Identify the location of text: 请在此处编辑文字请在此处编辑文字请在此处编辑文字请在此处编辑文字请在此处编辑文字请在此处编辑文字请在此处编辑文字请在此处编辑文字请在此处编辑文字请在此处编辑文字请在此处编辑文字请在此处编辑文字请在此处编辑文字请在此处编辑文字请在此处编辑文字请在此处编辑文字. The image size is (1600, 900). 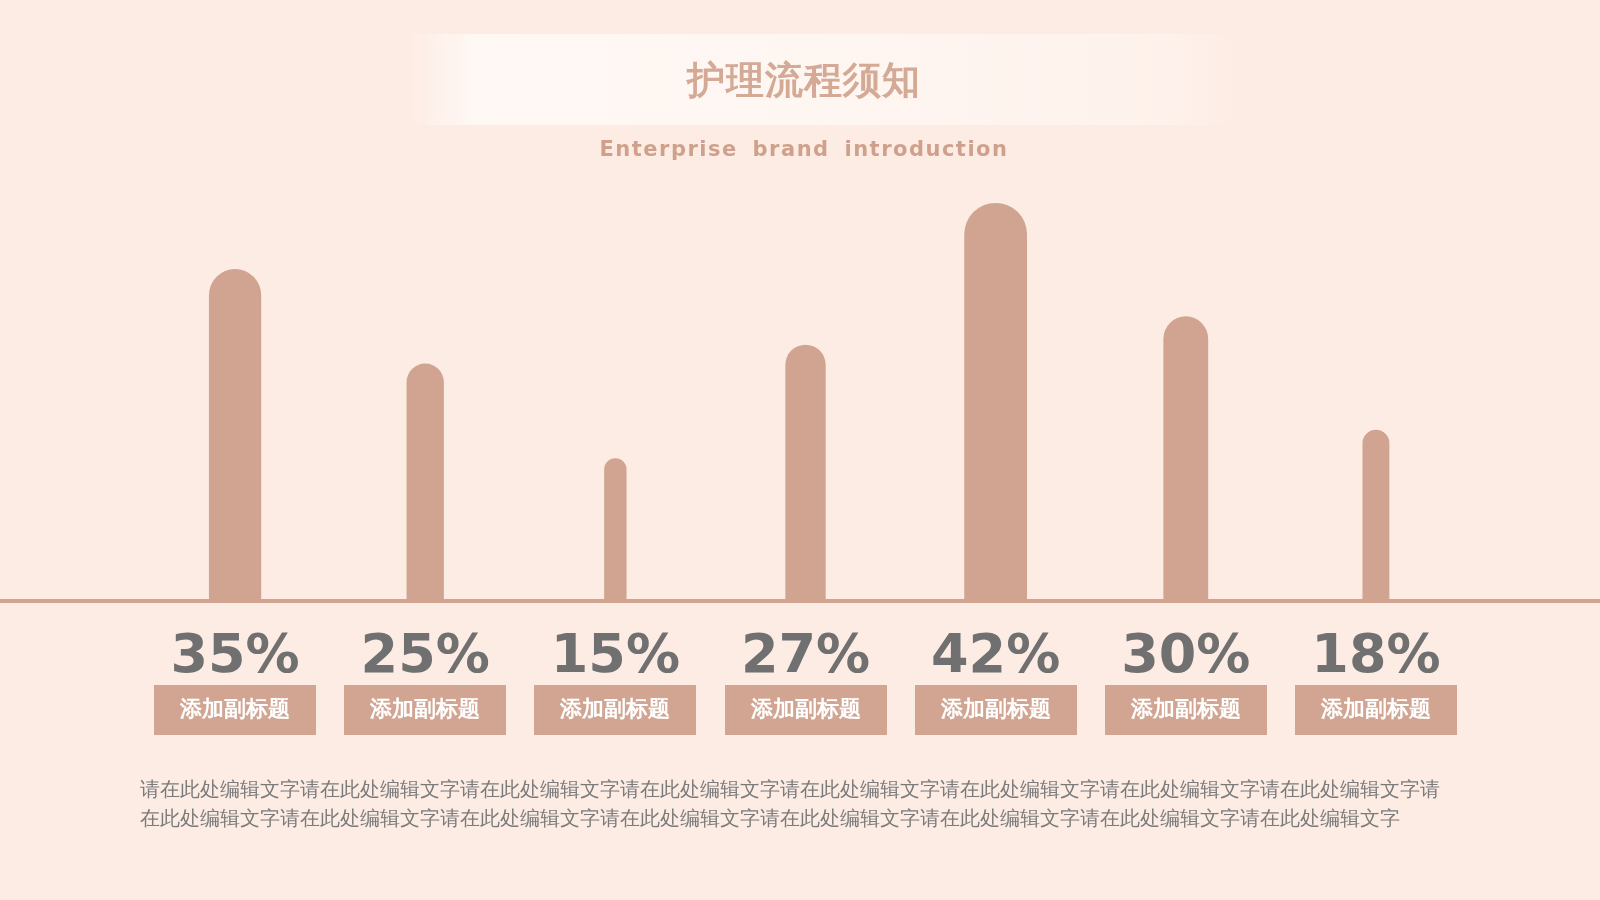
(790, 804).